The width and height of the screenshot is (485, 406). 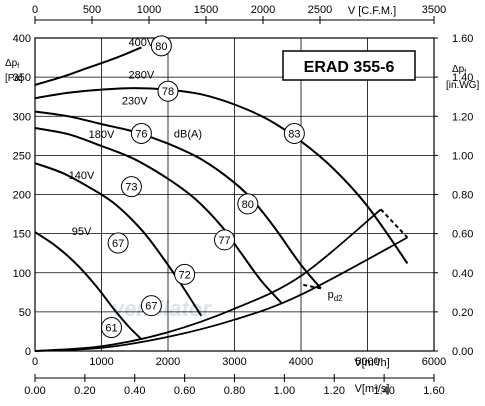 I want to click on y-right-tick-label: 1.60, so click(x=462, y=39).